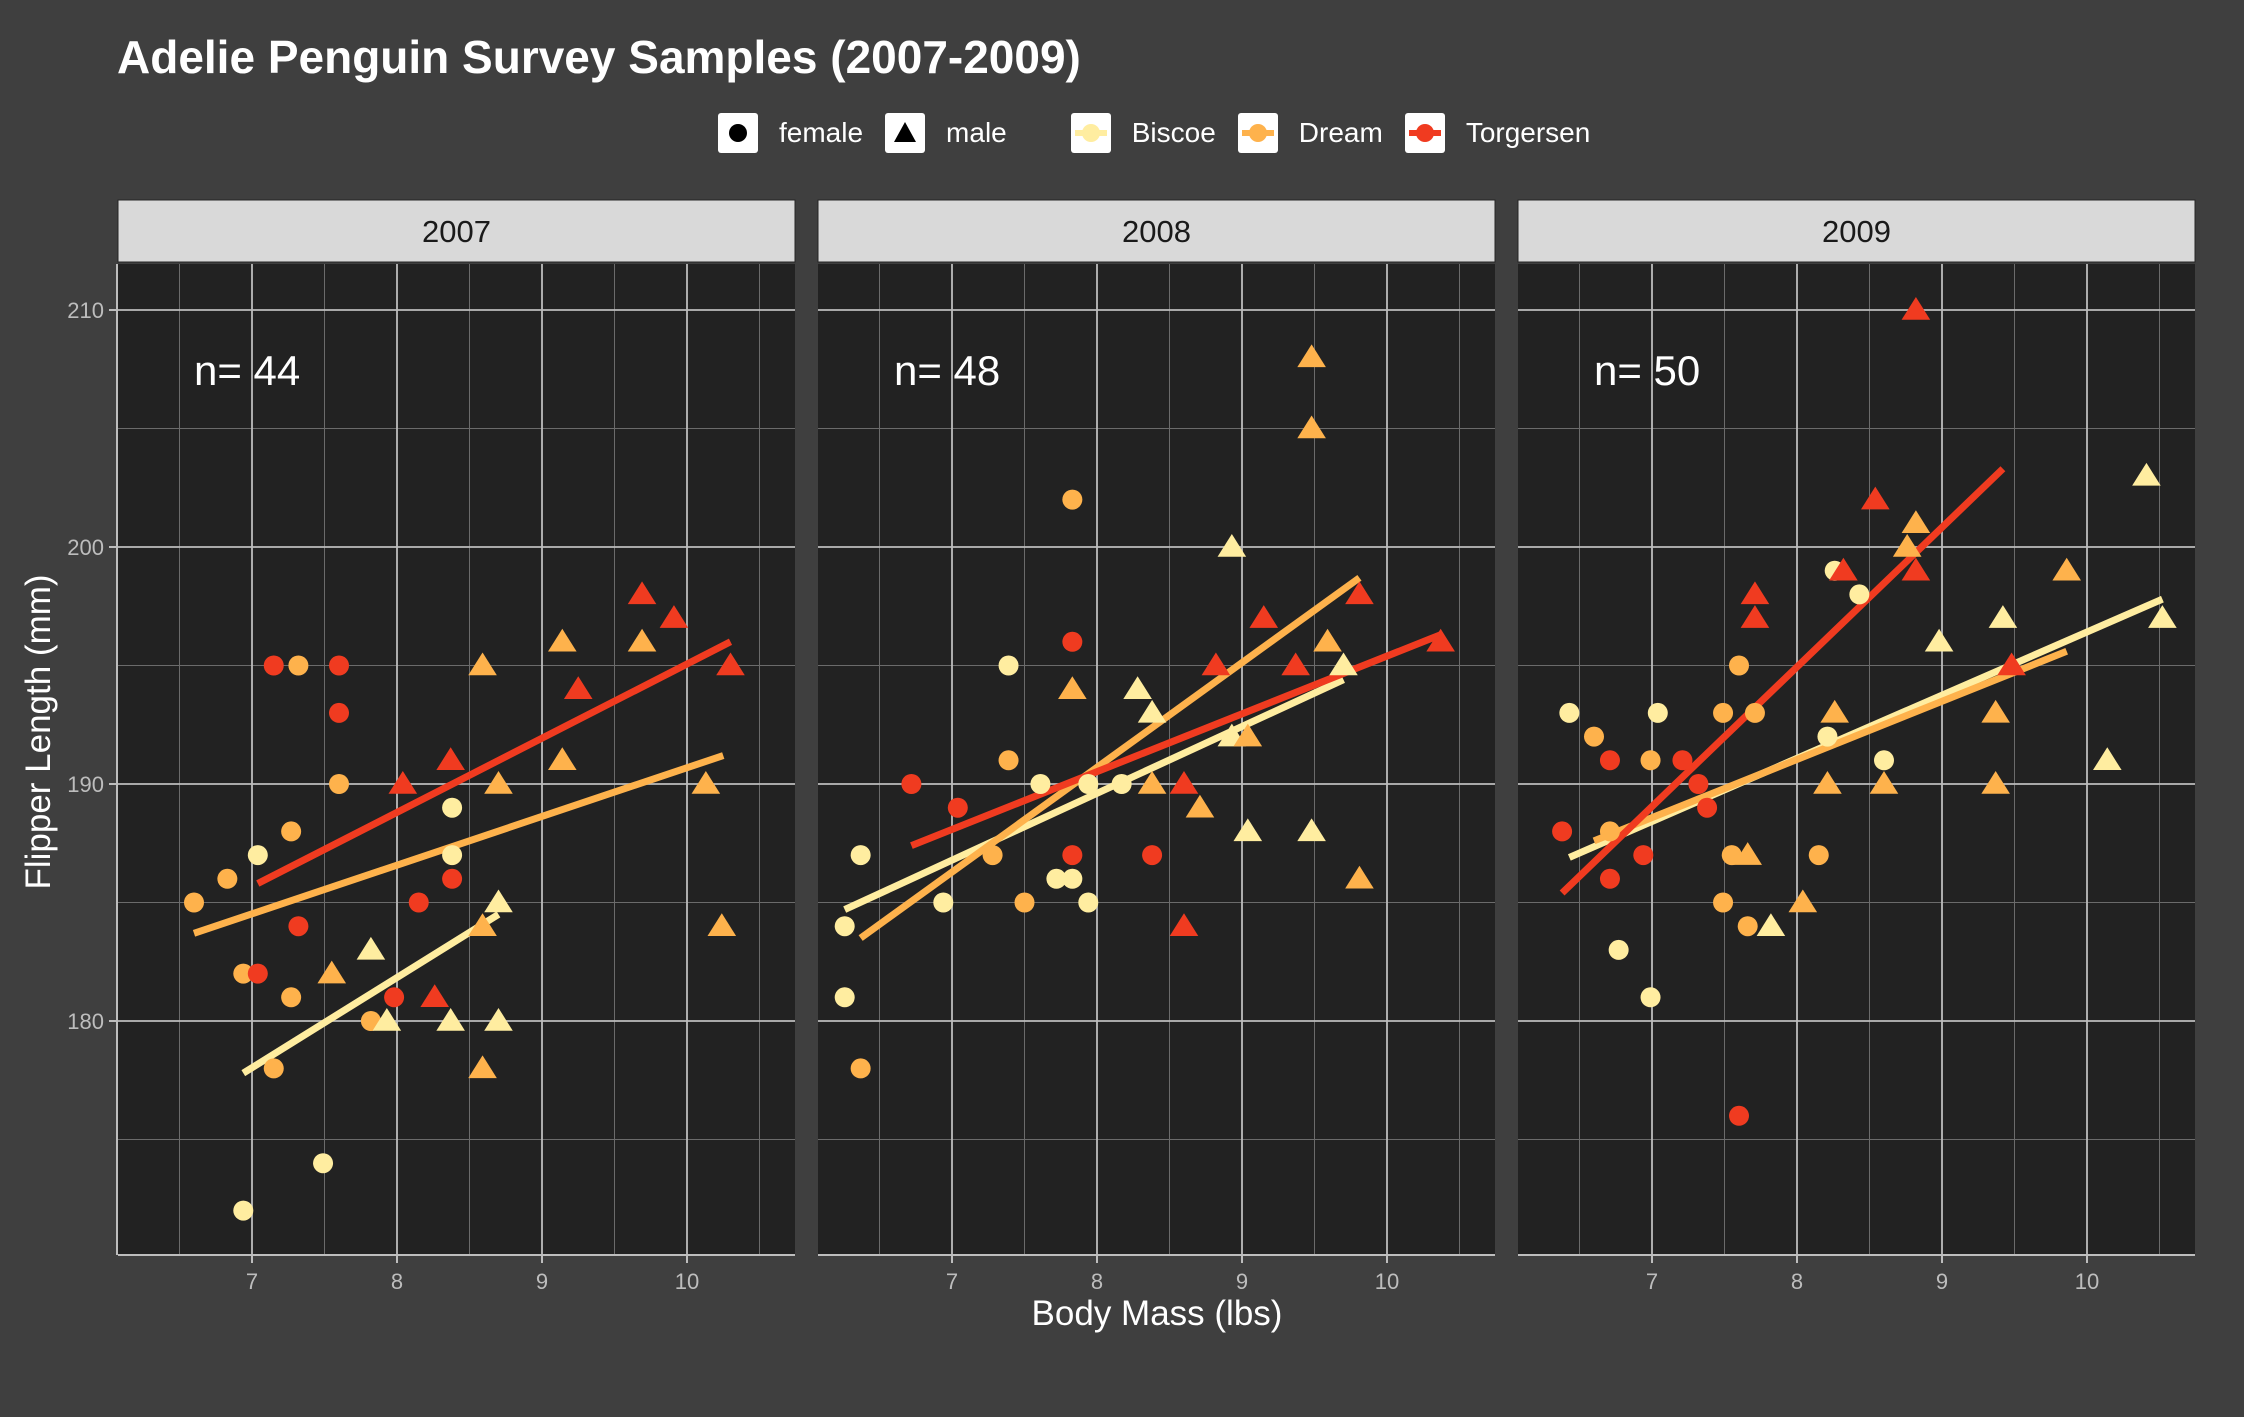 This screenshot has width=2244, height=1417. Describe the element at coordinates (1647, 370) in the screenshot. I see `sample-count-label: n= 50` at that location.